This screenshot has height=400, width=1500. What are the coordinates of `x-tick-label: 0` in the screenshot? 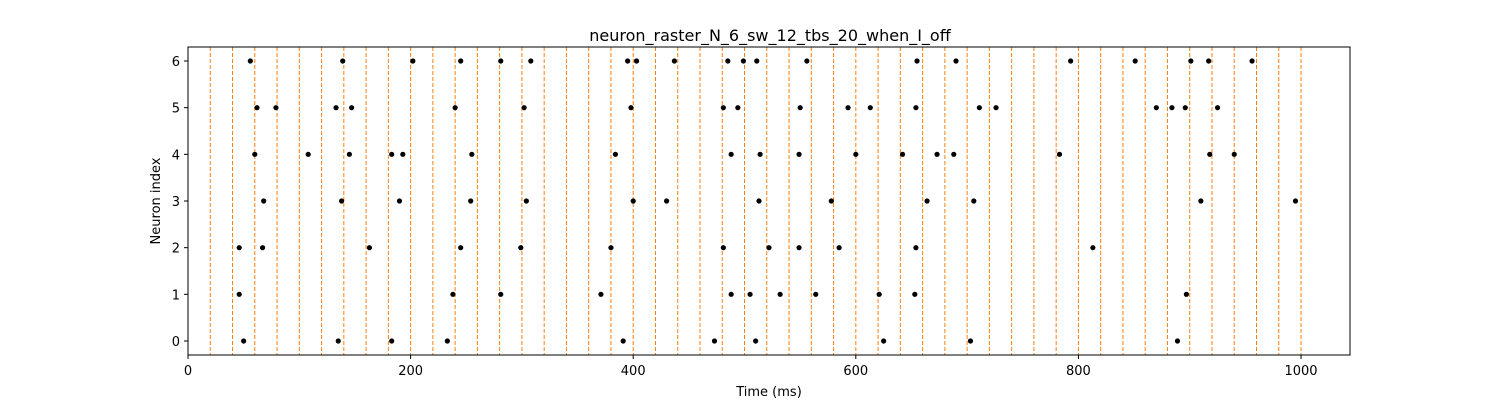 It's located at (188, 371).